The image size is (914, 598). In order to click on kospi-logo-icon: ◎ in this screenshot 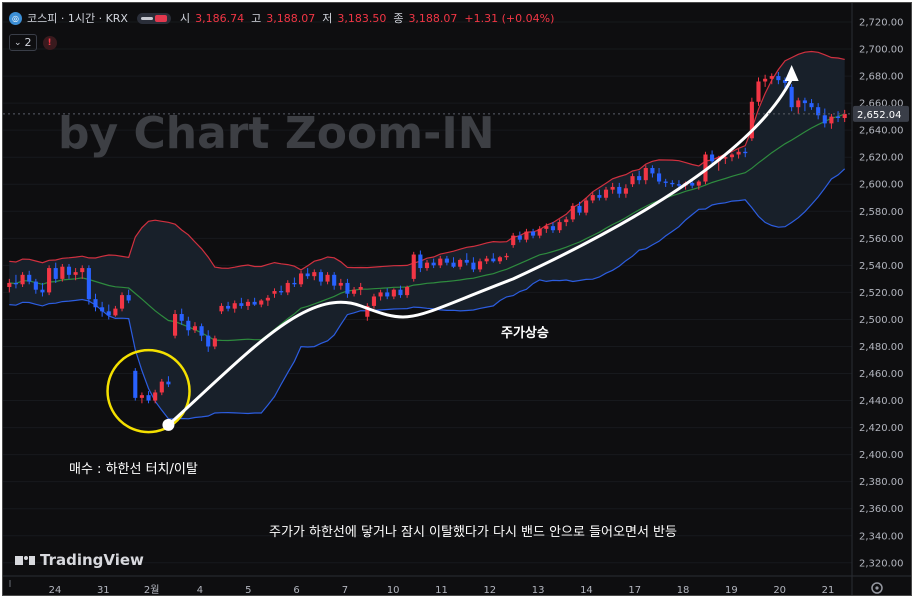, I will do `click(15, 18)`.